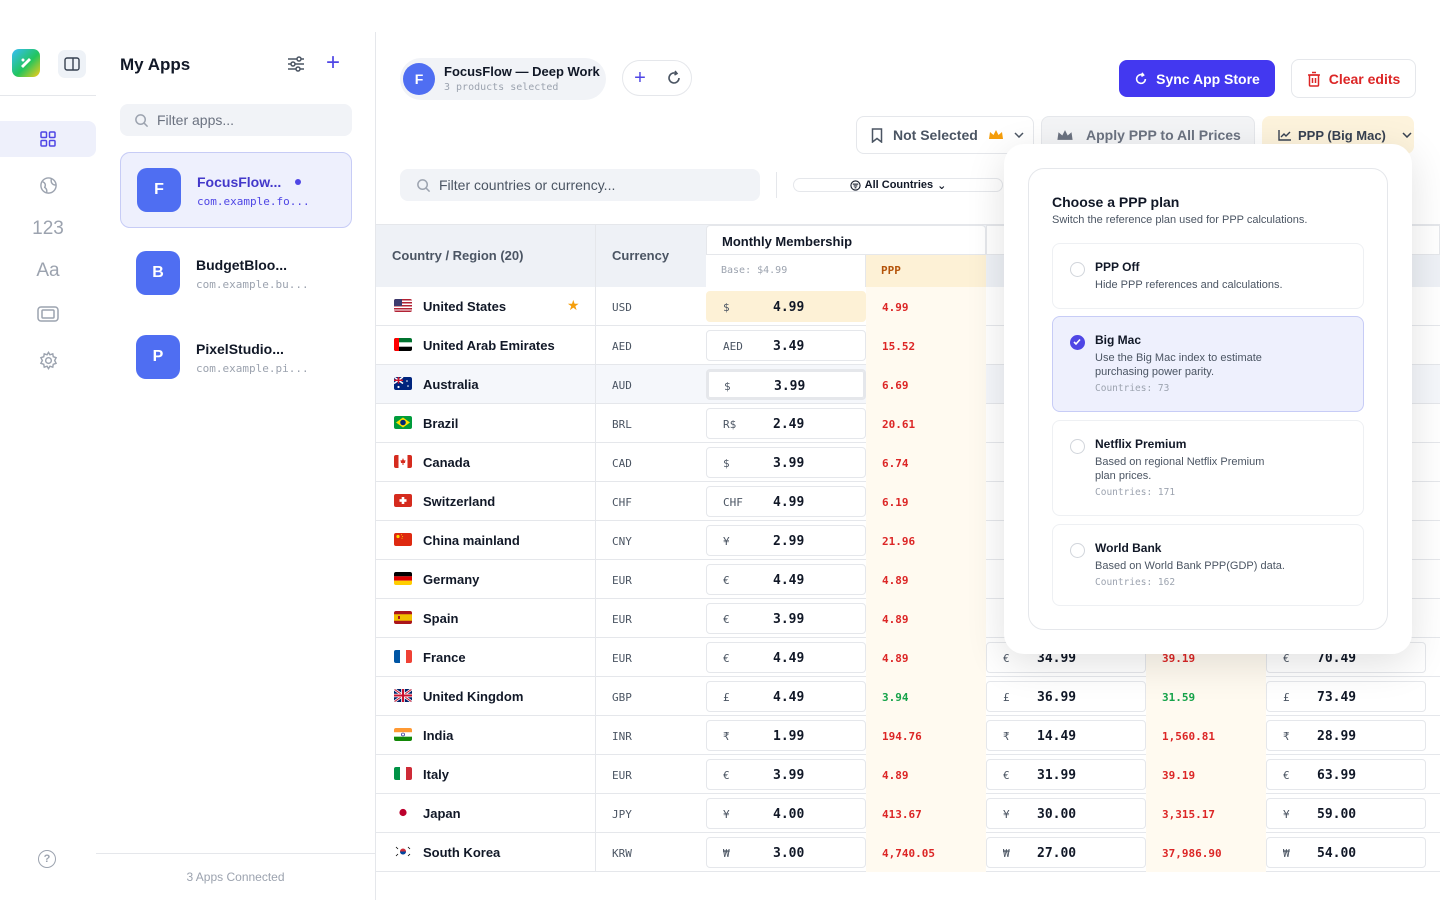 Image resolution: width=1440 pixels, height=900 pixels. I want to click on chevron-down-icon, so click(1019, 135).